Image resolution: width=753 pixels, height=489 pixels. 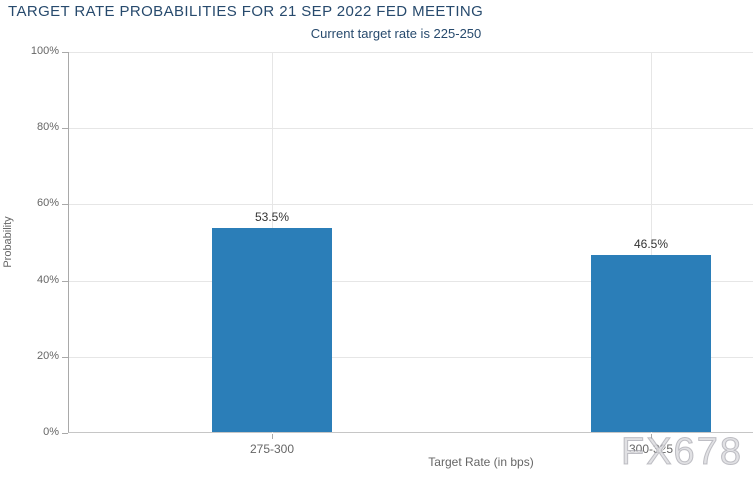 I want to click on v-gridline, so click(x=651, y=242).